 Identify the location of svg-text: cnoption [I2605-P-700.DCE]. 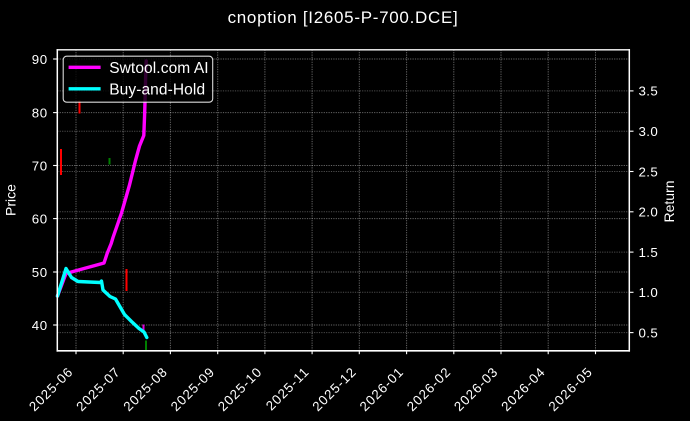
(343, 17).